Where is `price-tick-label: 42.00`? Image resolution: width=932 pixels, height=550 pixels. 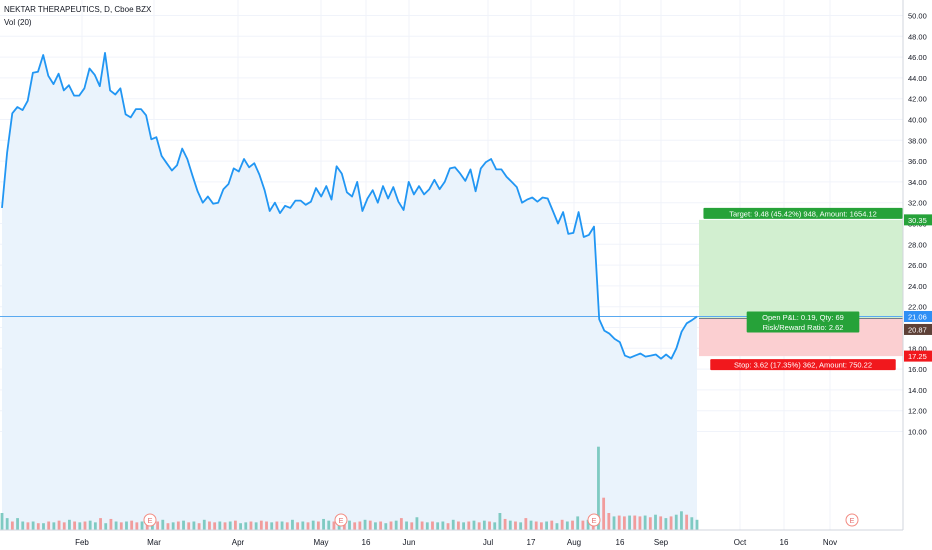
price-tick-label: 42.00 is located at coordinates (917, 99).